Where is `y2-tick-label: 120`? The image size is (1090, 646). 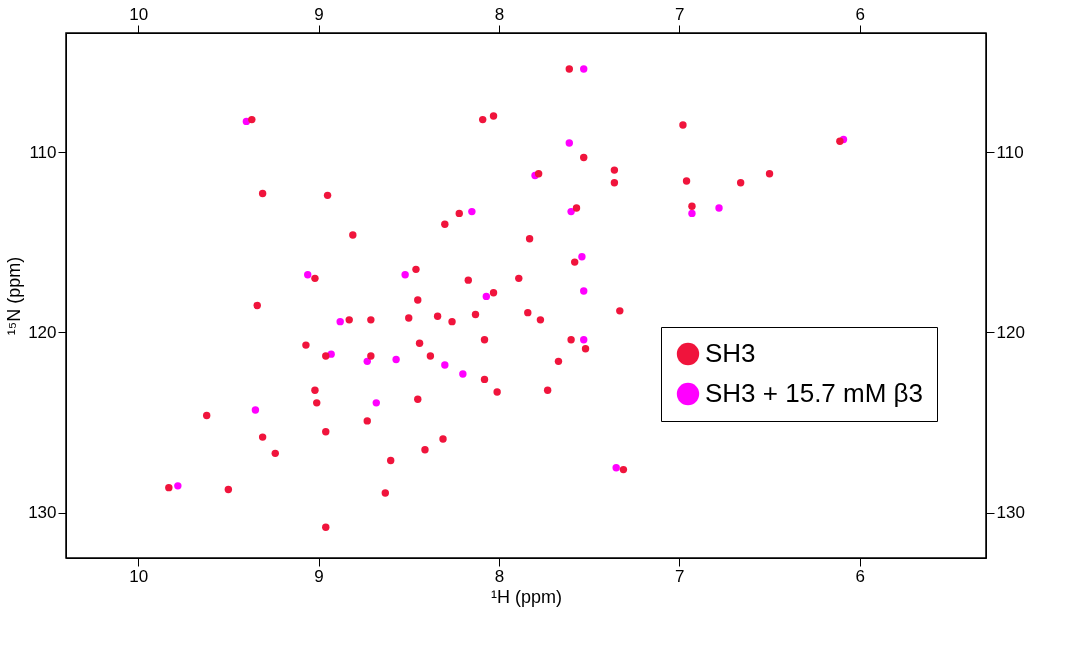
y2-tick-label: 120 is located at coordinates (1010, 332).